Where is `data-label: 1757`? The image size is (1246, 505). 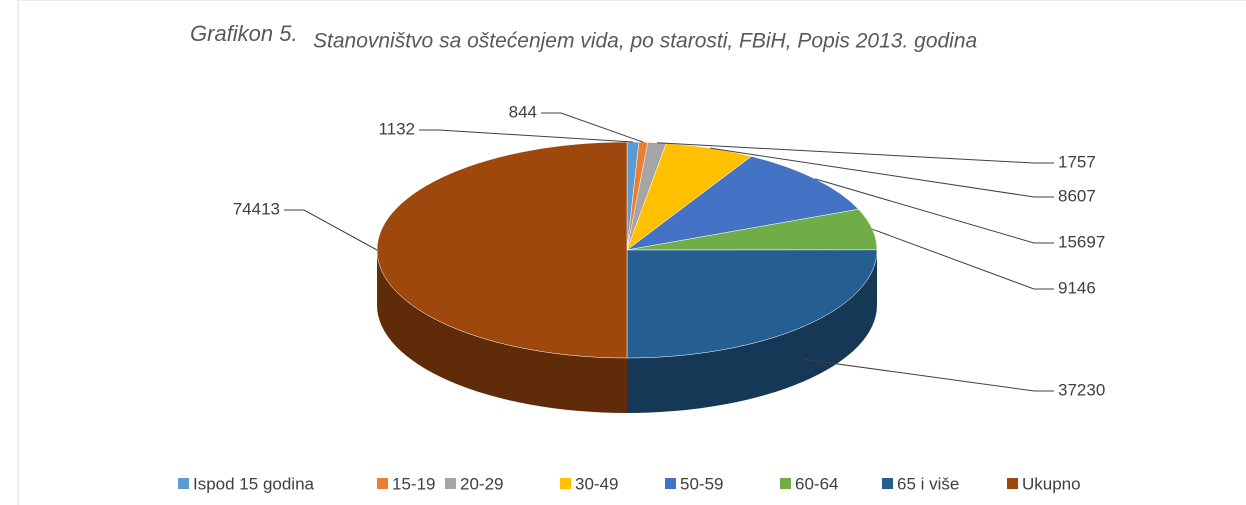
data-label: 1757 is located at coordinates (1077, 161).